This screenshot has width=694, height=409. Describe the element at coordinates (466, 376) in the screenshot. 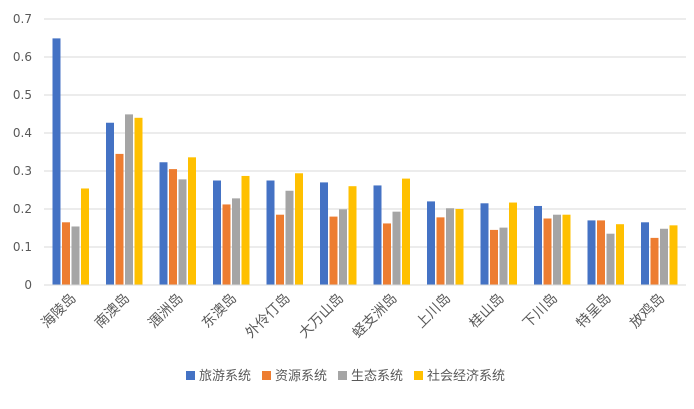

I see `legend-label: 社会经济系统` at that location.